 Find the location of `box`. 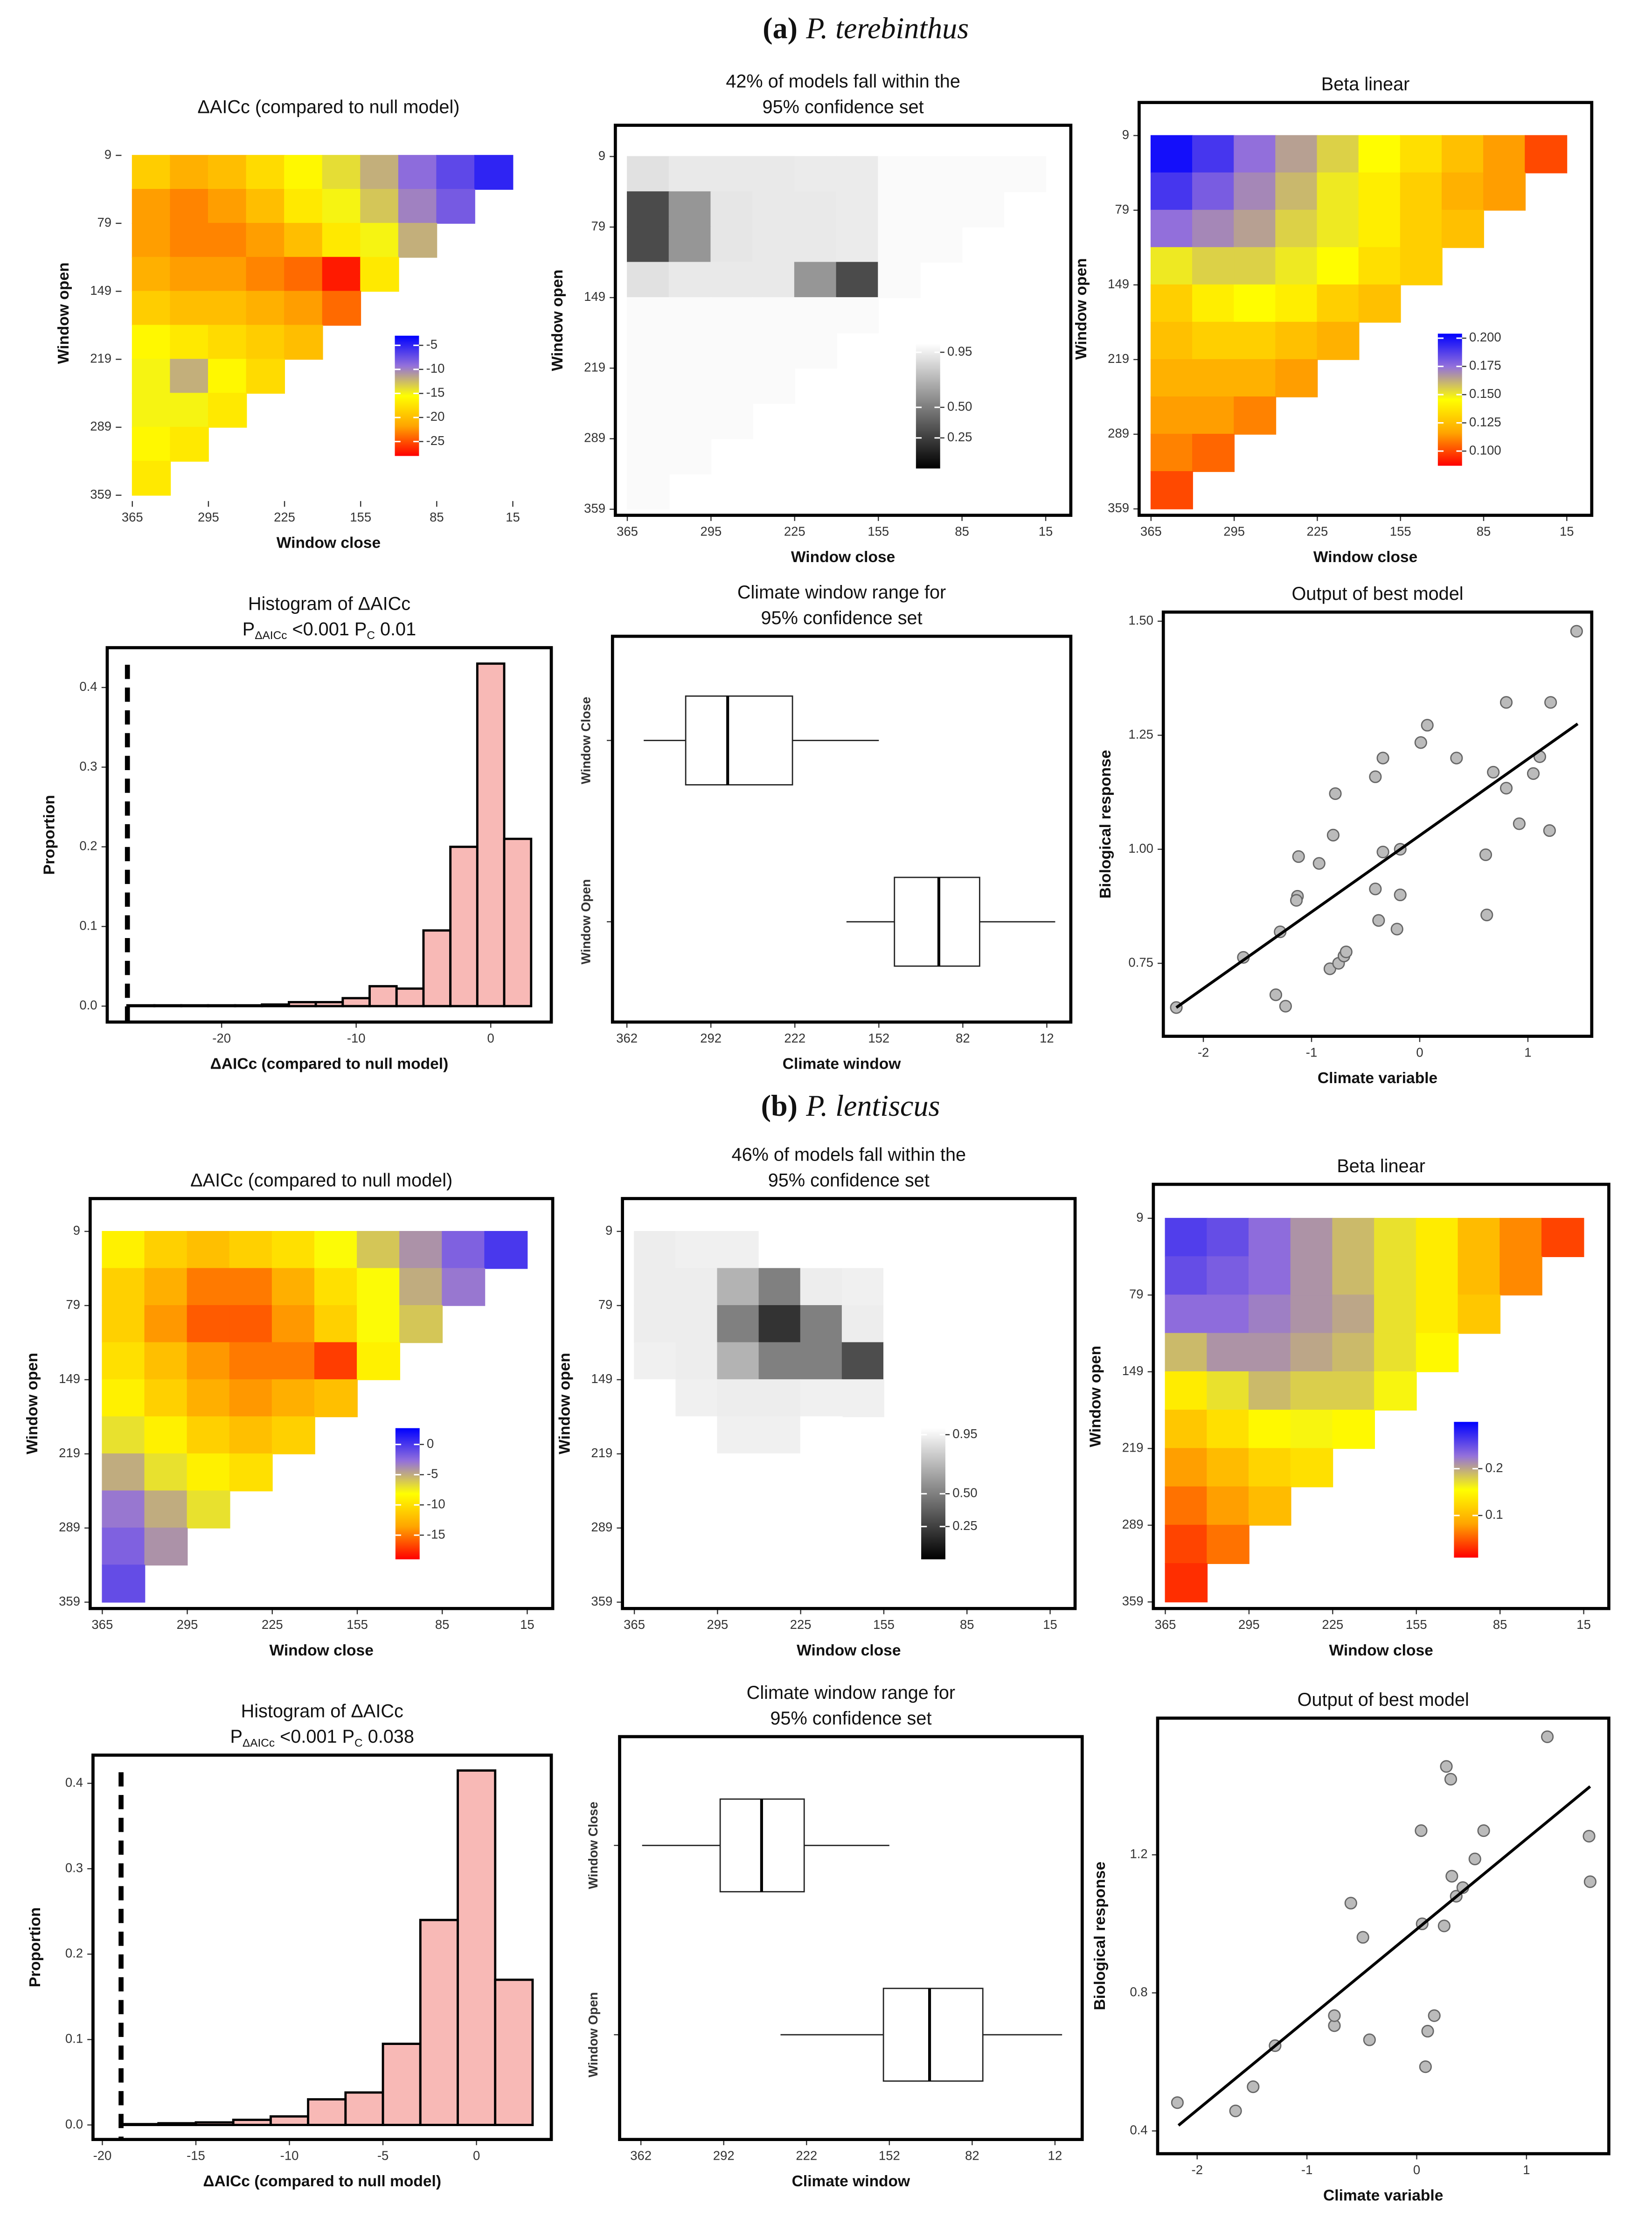

box is located at coordinates (933, 2035).